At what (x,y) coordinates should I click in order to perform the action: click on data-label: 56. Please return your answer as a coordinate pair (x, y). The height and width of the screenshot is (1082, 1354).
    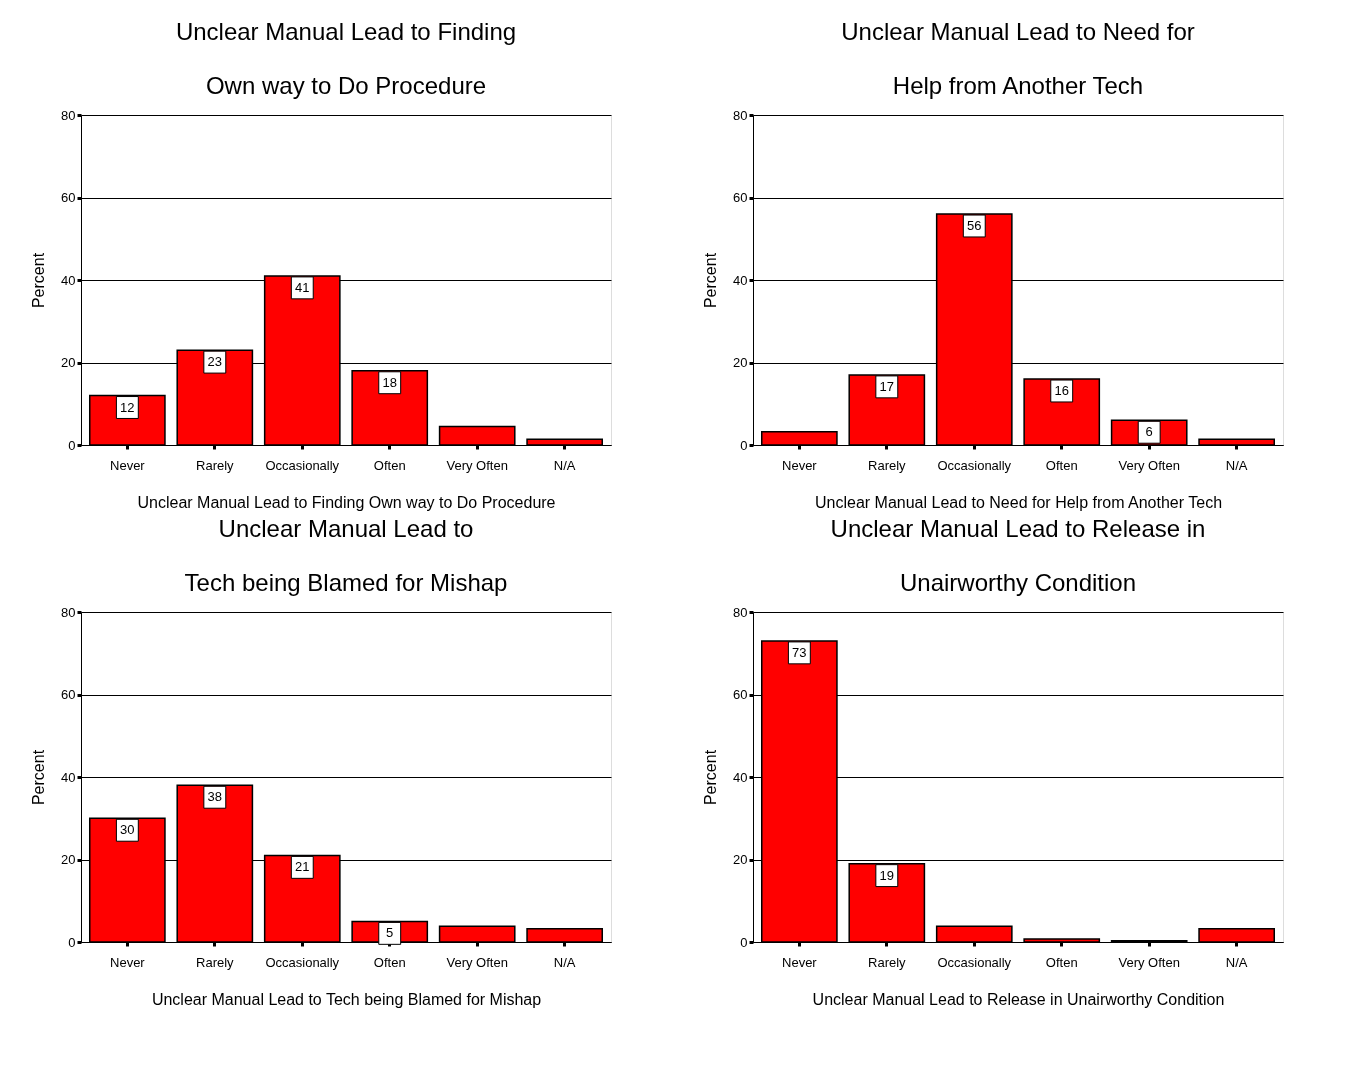
    Looking at the image, I should click on (974, 225).